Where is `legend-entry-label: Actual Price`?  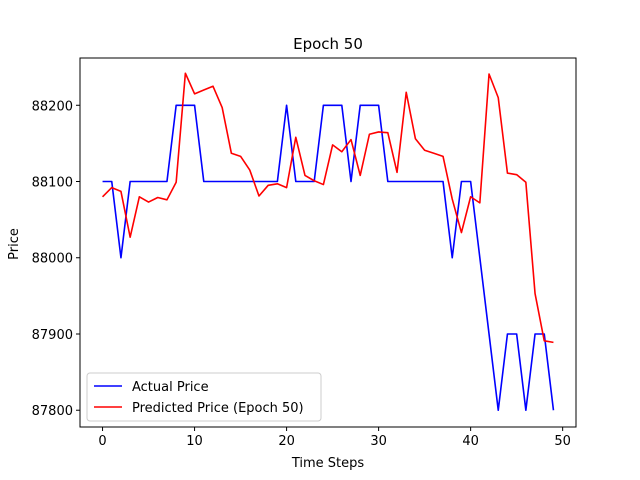 legend-entry-label: Actual Price is located at coordinates (170, 387).